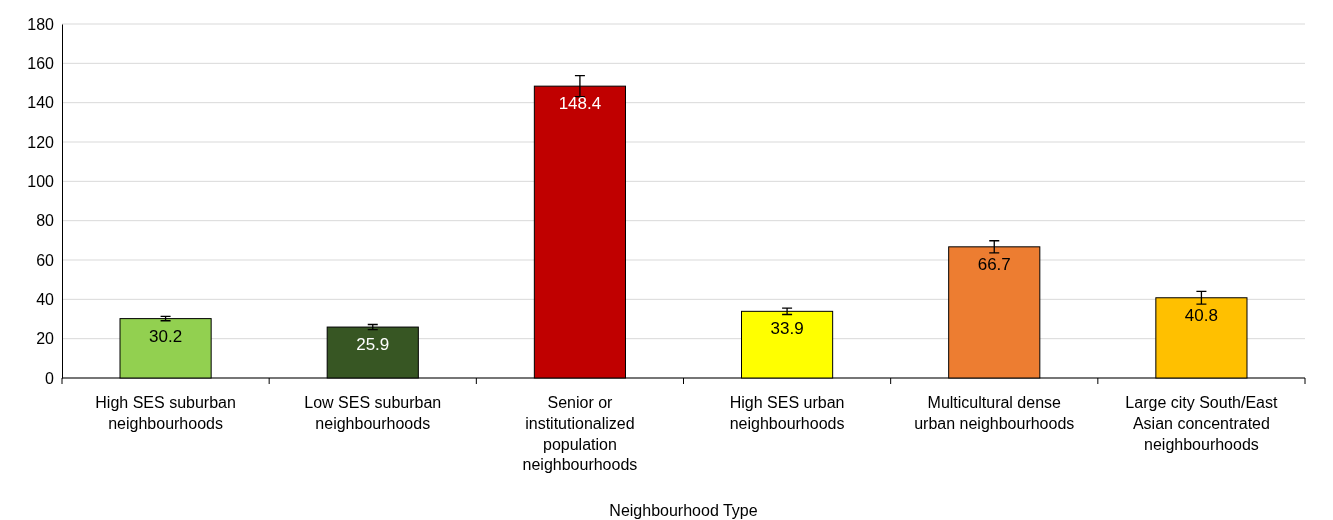 This screenshot has height=520, width=1333. What do you see at coordinates (45, 260) in the screenshot?
I see `y-tick-label: 60` at bounding box center [45, 260].